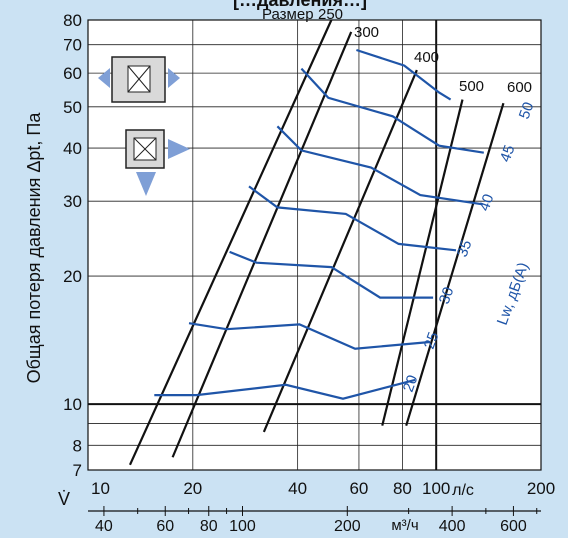 The height and width of the screenshot is (538, 568). I want to click on y-tick-label: 30, so click(72, 201).